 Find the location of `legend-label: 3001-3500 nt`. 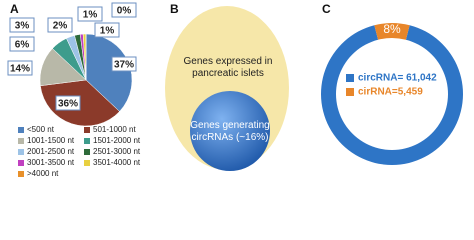

legend-label: 3001-3500 nt is located at coordinates (51, 162).